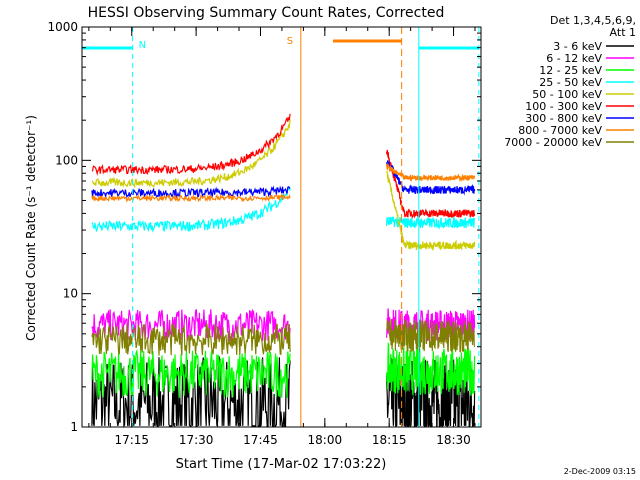 The height and width of the screenshot is (480, 640). I want to click on legend-label-4: 50 - 100 keV, so click(567, 94).